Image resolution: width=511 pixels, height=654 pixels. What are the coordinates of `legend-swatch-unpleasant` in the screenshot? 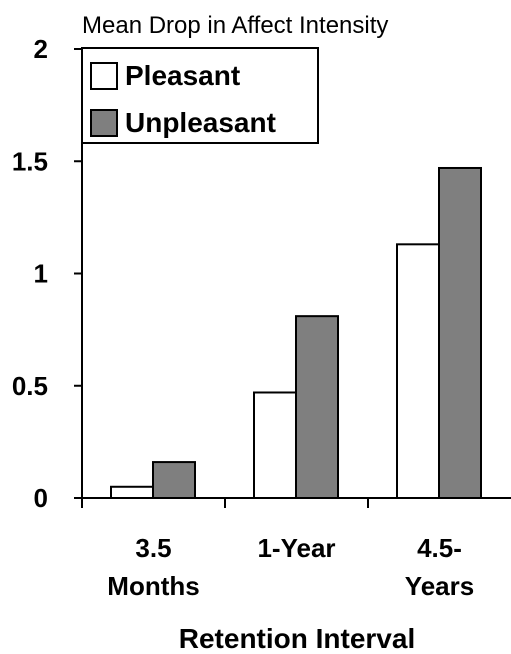 It's located at (104, 123).